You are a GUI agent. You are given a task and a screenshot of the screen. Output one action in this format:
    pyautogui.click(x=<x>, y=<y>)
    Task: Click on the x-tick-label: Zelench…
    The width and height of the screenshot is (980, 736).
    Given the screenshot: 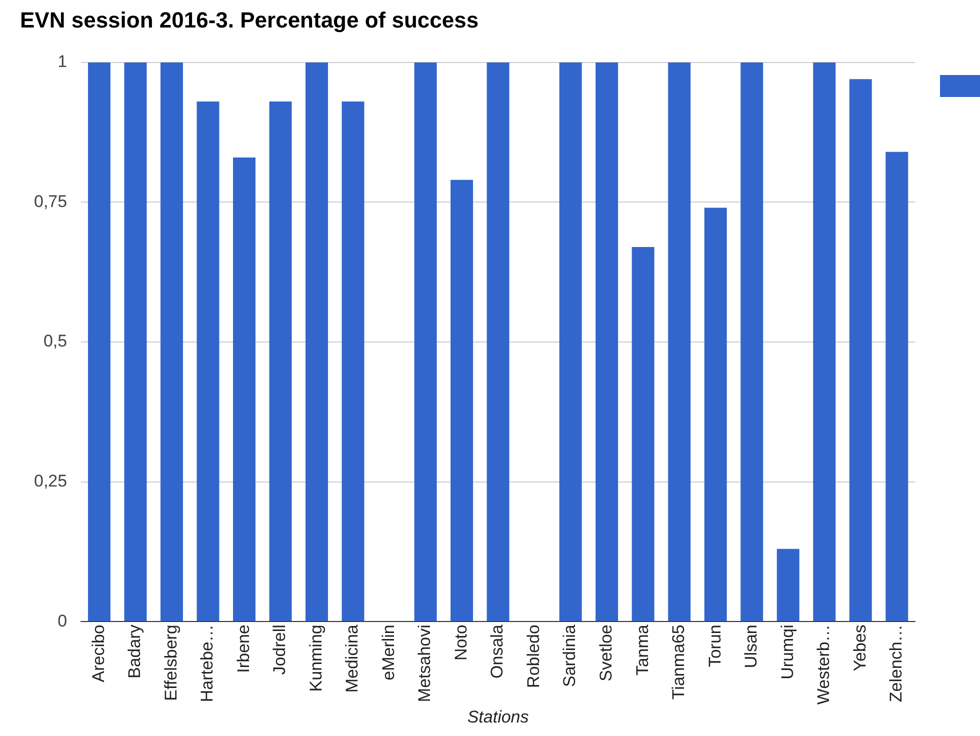 What is the action you would take?
    pyautogui.click(x=896, y=663)
    